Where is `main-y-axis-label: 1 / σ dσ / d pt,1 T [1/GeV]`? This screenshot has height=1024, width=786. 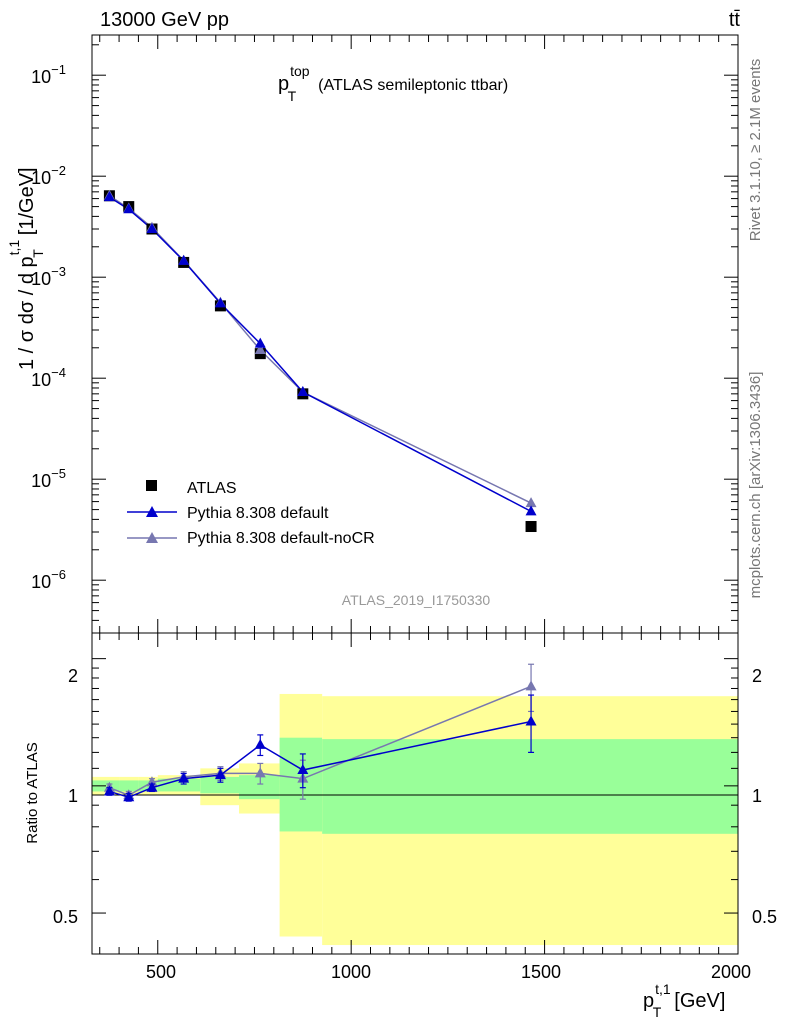
main-y-axis-label: 1 / σ dσ / d pt,1 T [1/GeV] is located at coordinates (26, 268).